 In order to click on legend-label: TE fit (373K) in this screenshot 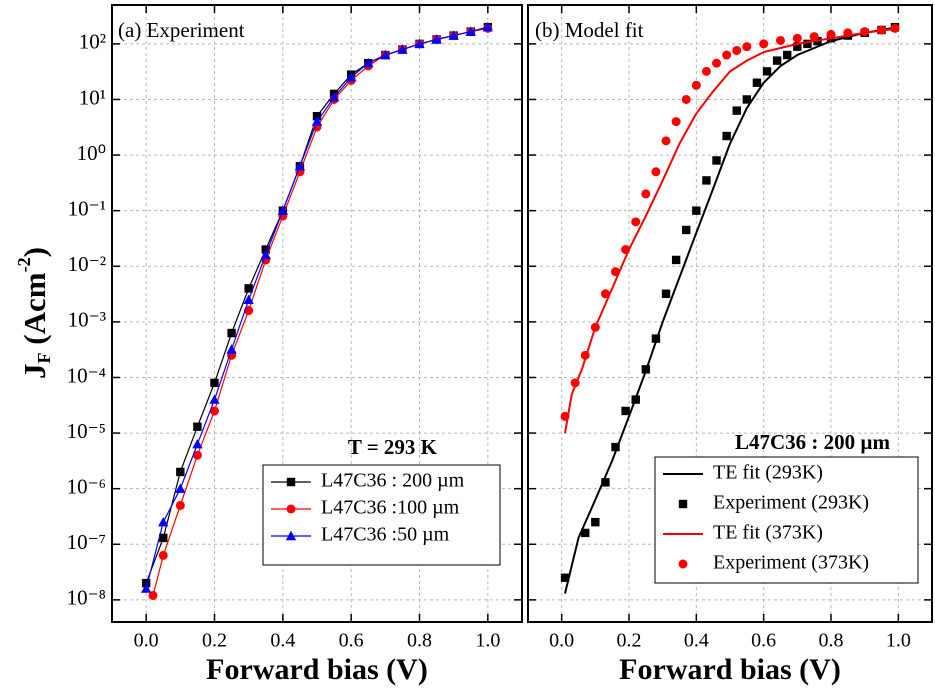, I will do `click(768, 533)`.